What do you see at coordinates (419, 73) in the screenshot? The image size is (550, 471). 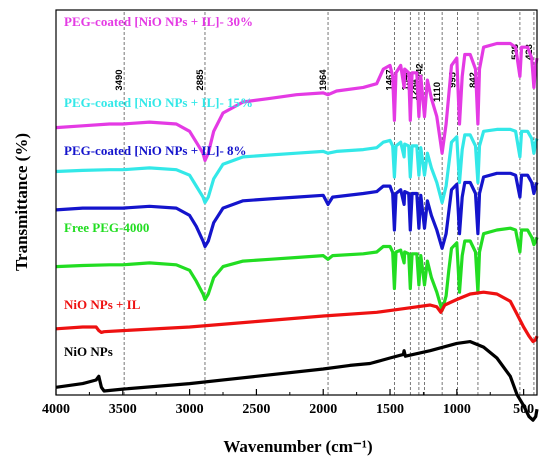 I see `peak-label-1242: 1242` at bounding box center [419, 73].